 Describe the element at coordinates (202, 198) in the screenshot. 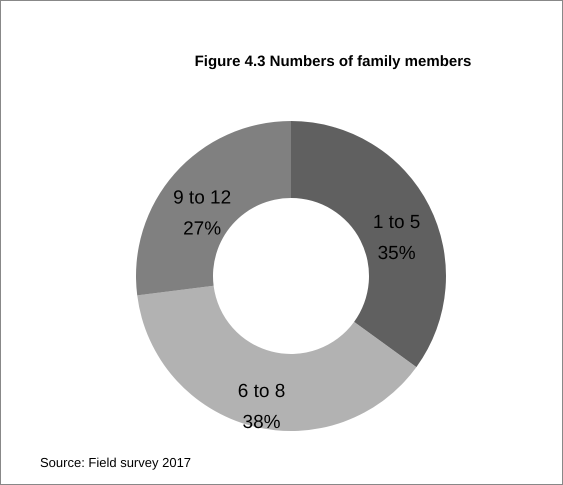

I see `slice-label: 9 to 12` at that location.